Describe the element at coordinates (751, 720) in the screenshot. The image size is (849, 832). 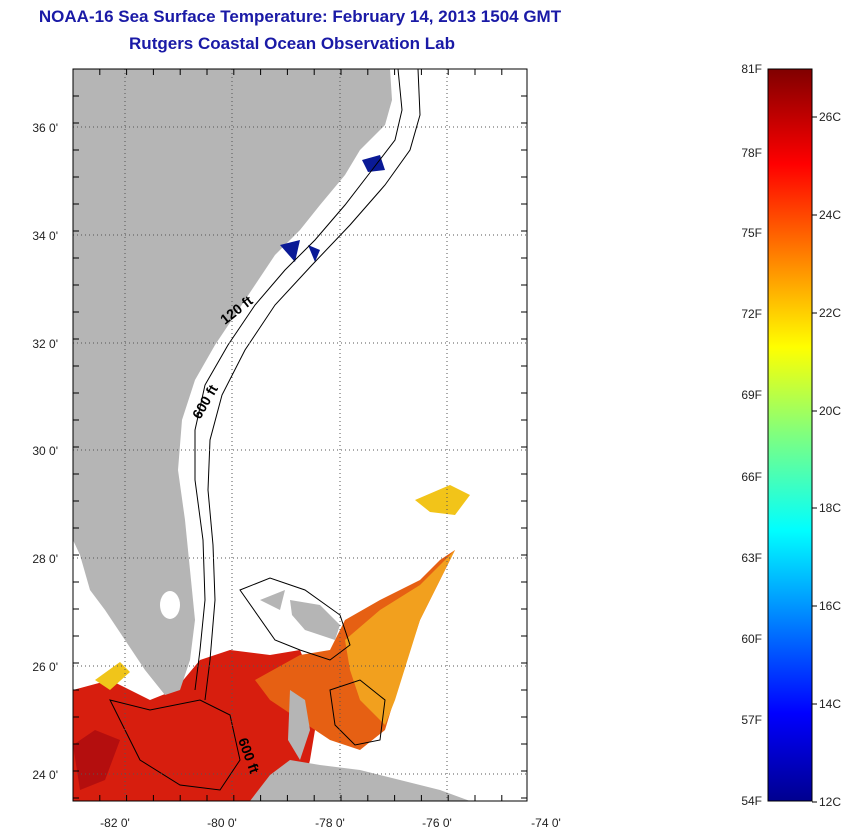
I see `colorbar-f-label: 57F` at that location.